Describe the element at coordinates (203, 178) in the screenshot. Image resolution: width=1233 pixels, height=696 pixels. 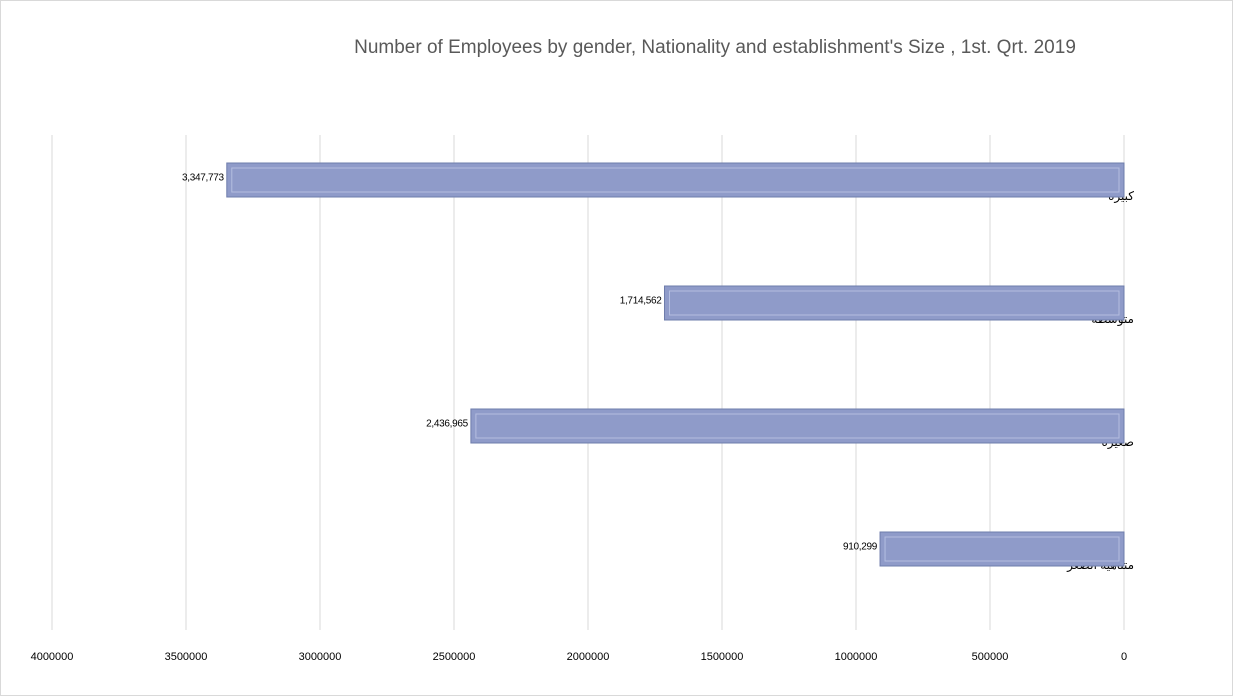
I see `data-label: 3,347,773` at that location.